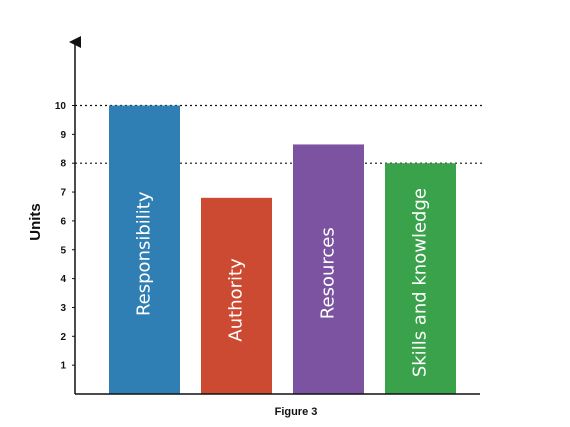  I want to click on y-tick-label-7: 7, so click(63, 193).